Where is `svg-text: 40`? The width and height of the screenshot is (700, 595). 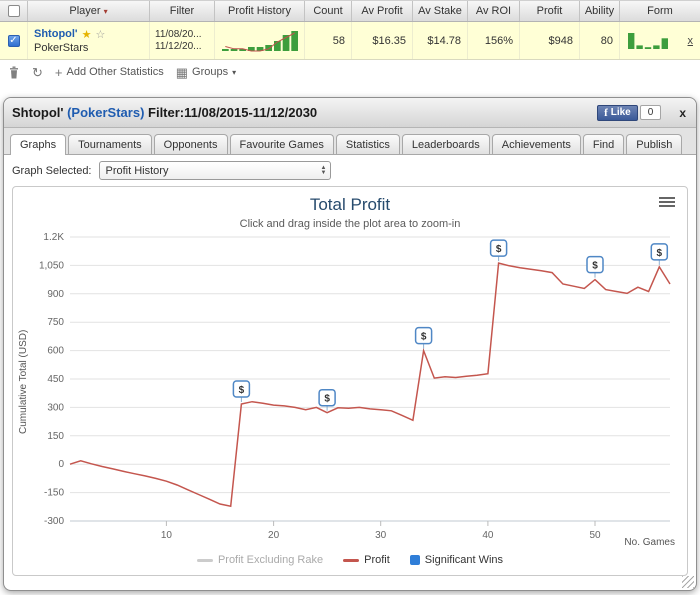 svg-text: 40 is located at coordinates (488, 535).